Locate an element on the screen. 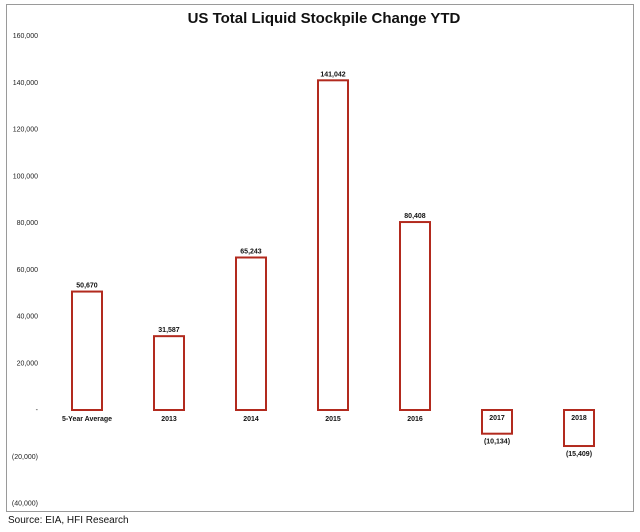 The width and height of the screenshot is (640, 532). x-axis: 5-Year Average 2013 2014 2015 2016 2017 2018 is located at coordinates (324, 419).